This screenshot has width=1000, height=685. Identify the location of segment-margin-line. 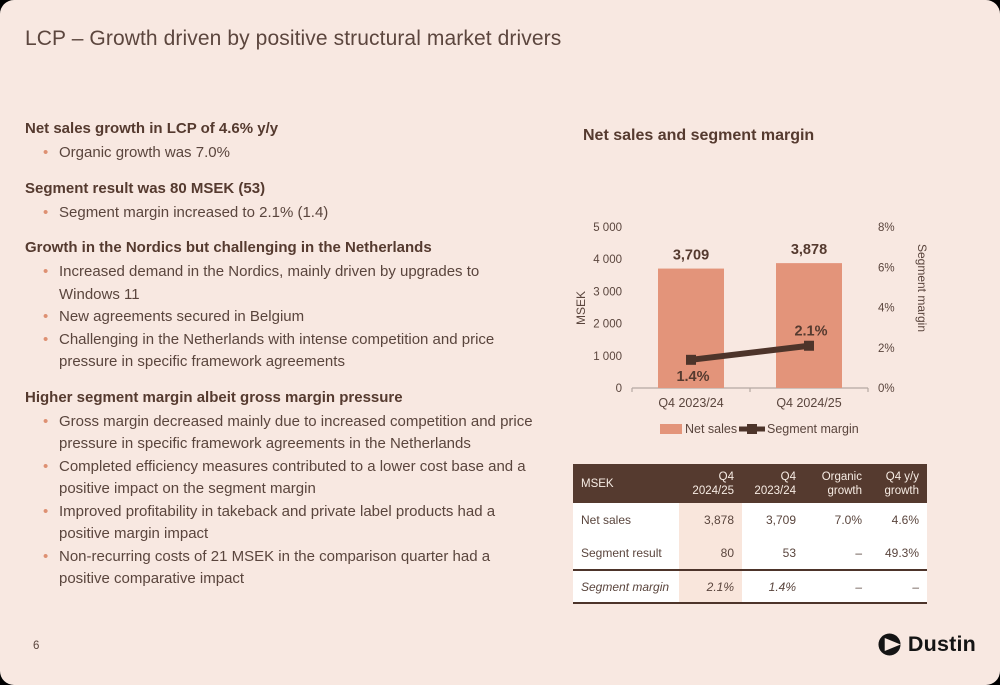
(750, 352).